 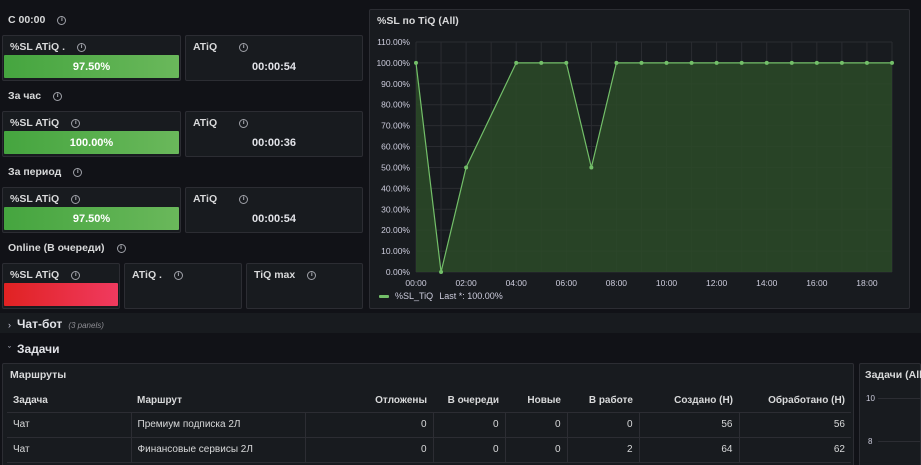 I want to click on column-header: Создано (Н), so click(x=689, y=401).